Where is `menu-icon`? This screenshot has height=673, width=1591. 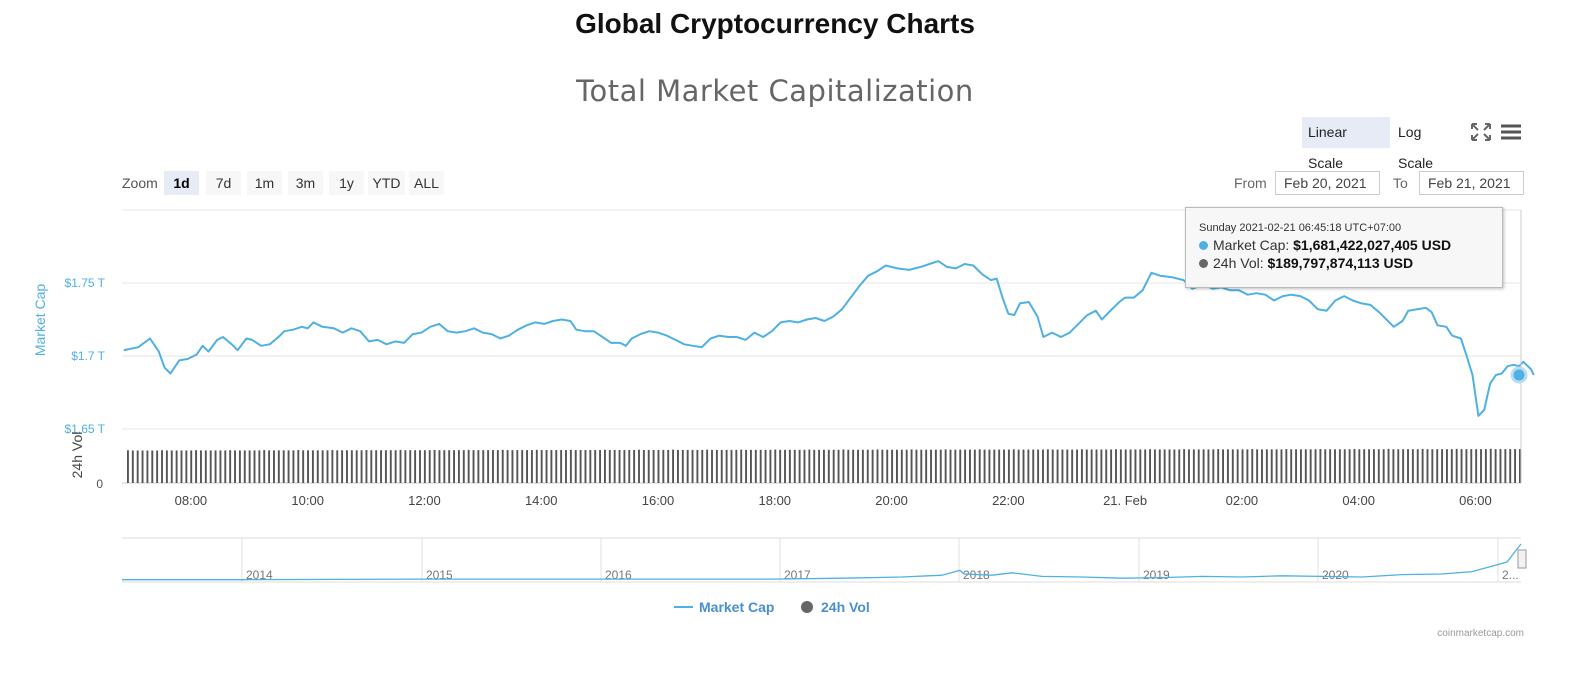
menu-icon is located at coordinates (1511, 132).